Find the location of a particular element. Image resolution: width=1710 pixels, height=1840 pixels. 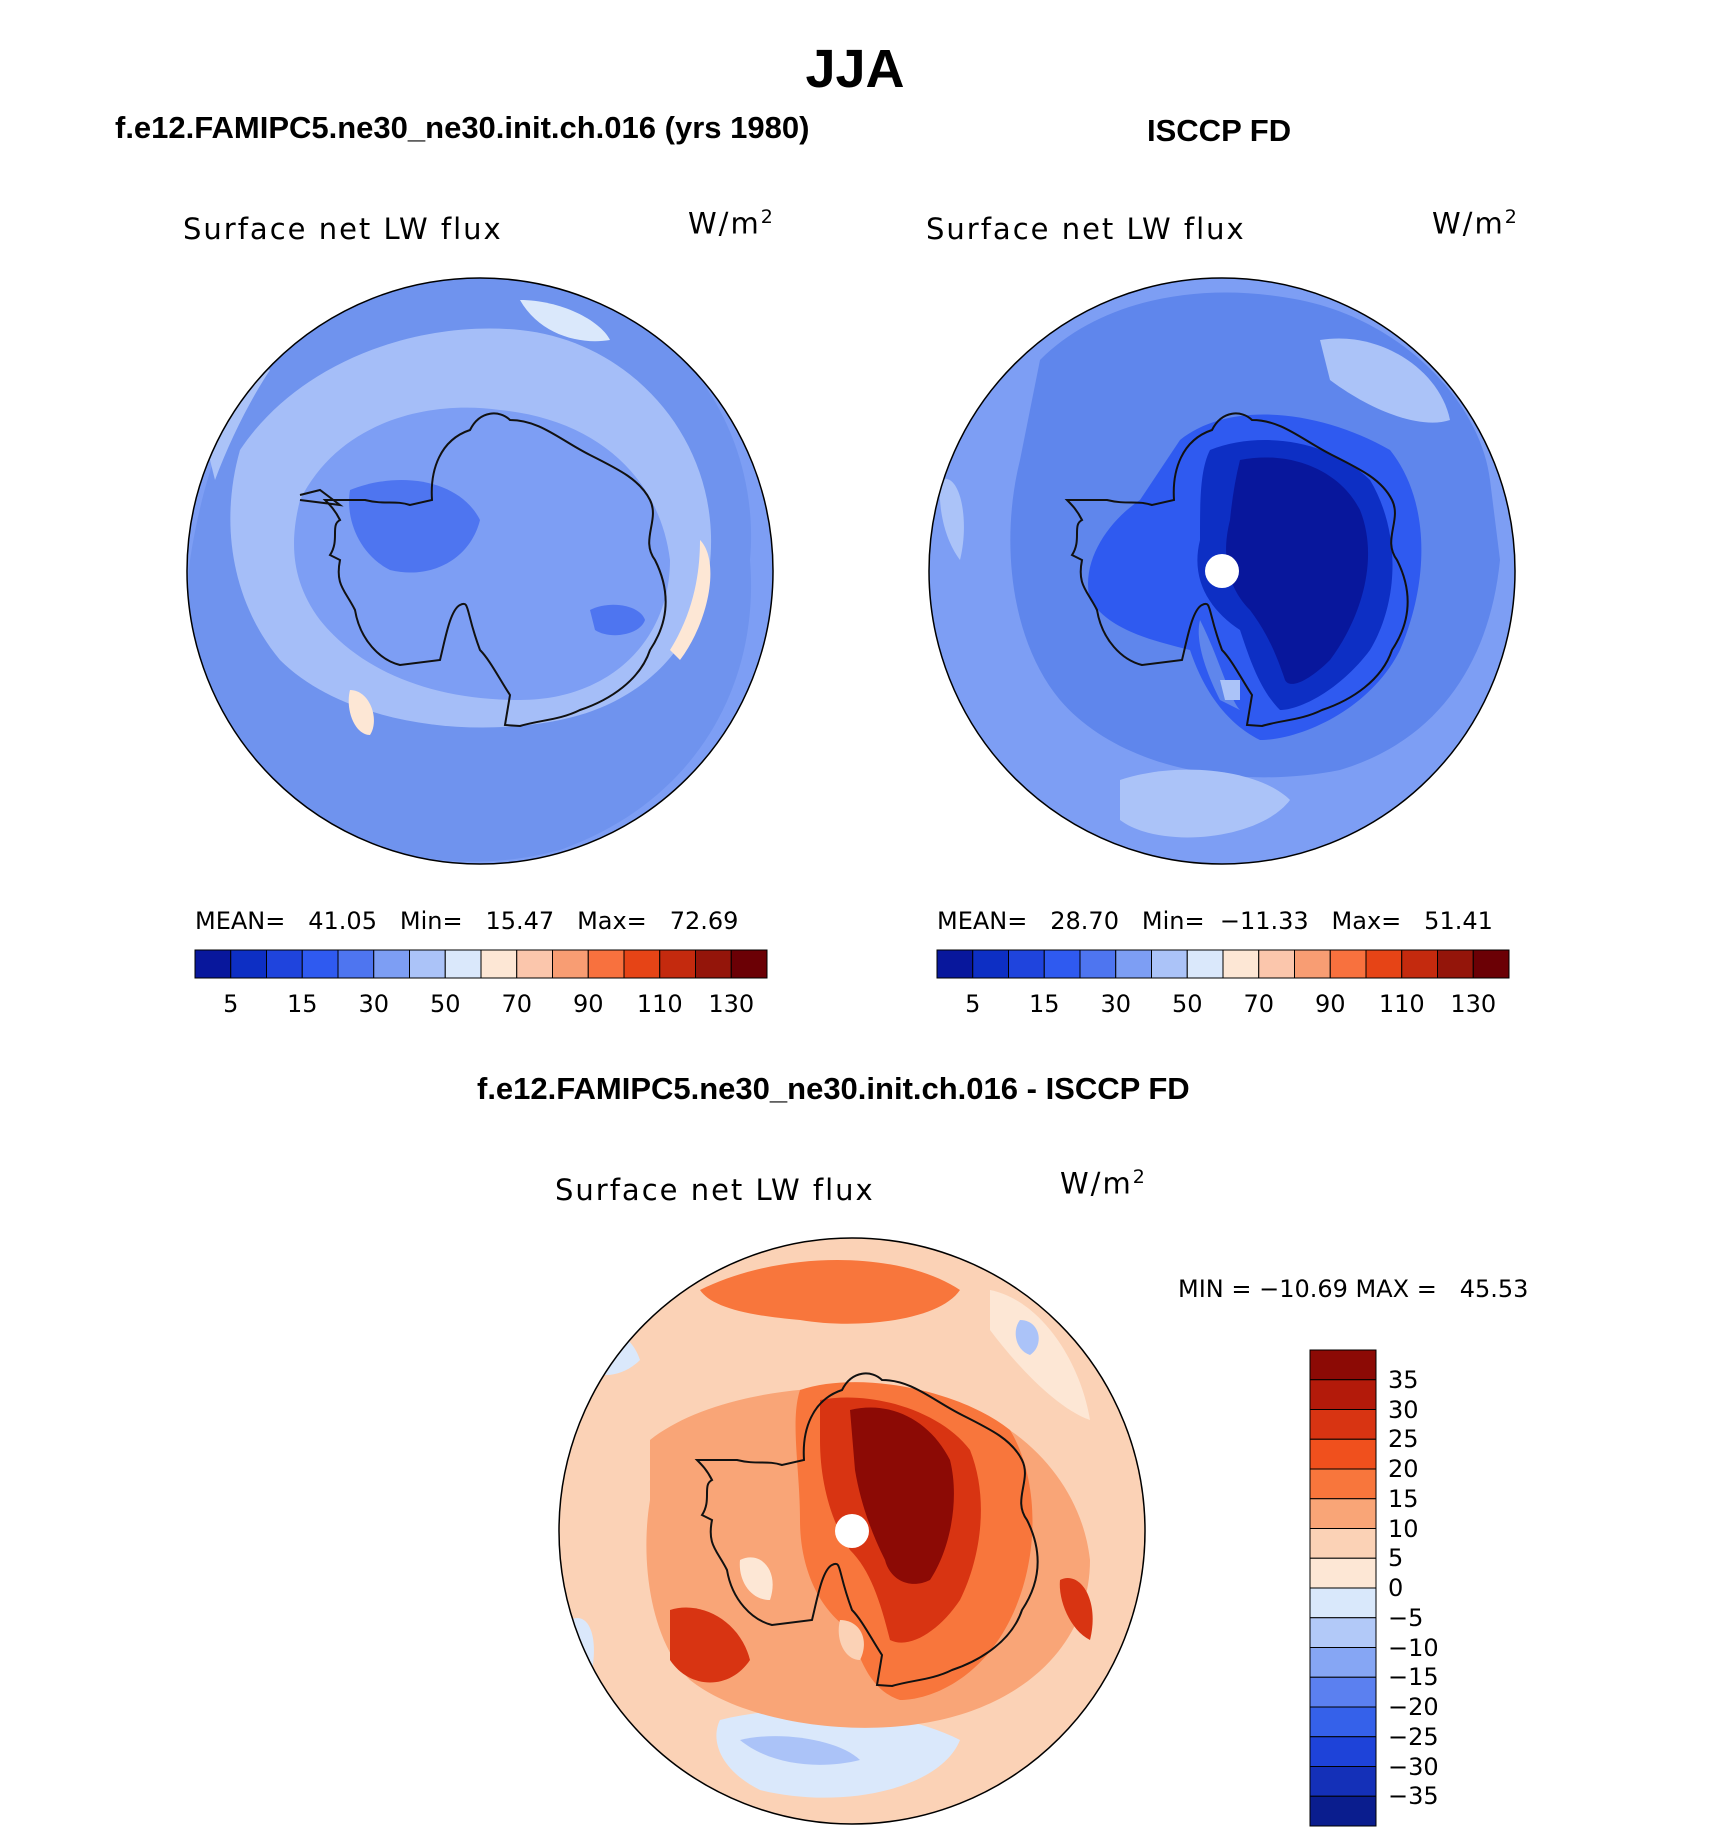

model-units-label: W/m2 is located at coordinates (731, 223).